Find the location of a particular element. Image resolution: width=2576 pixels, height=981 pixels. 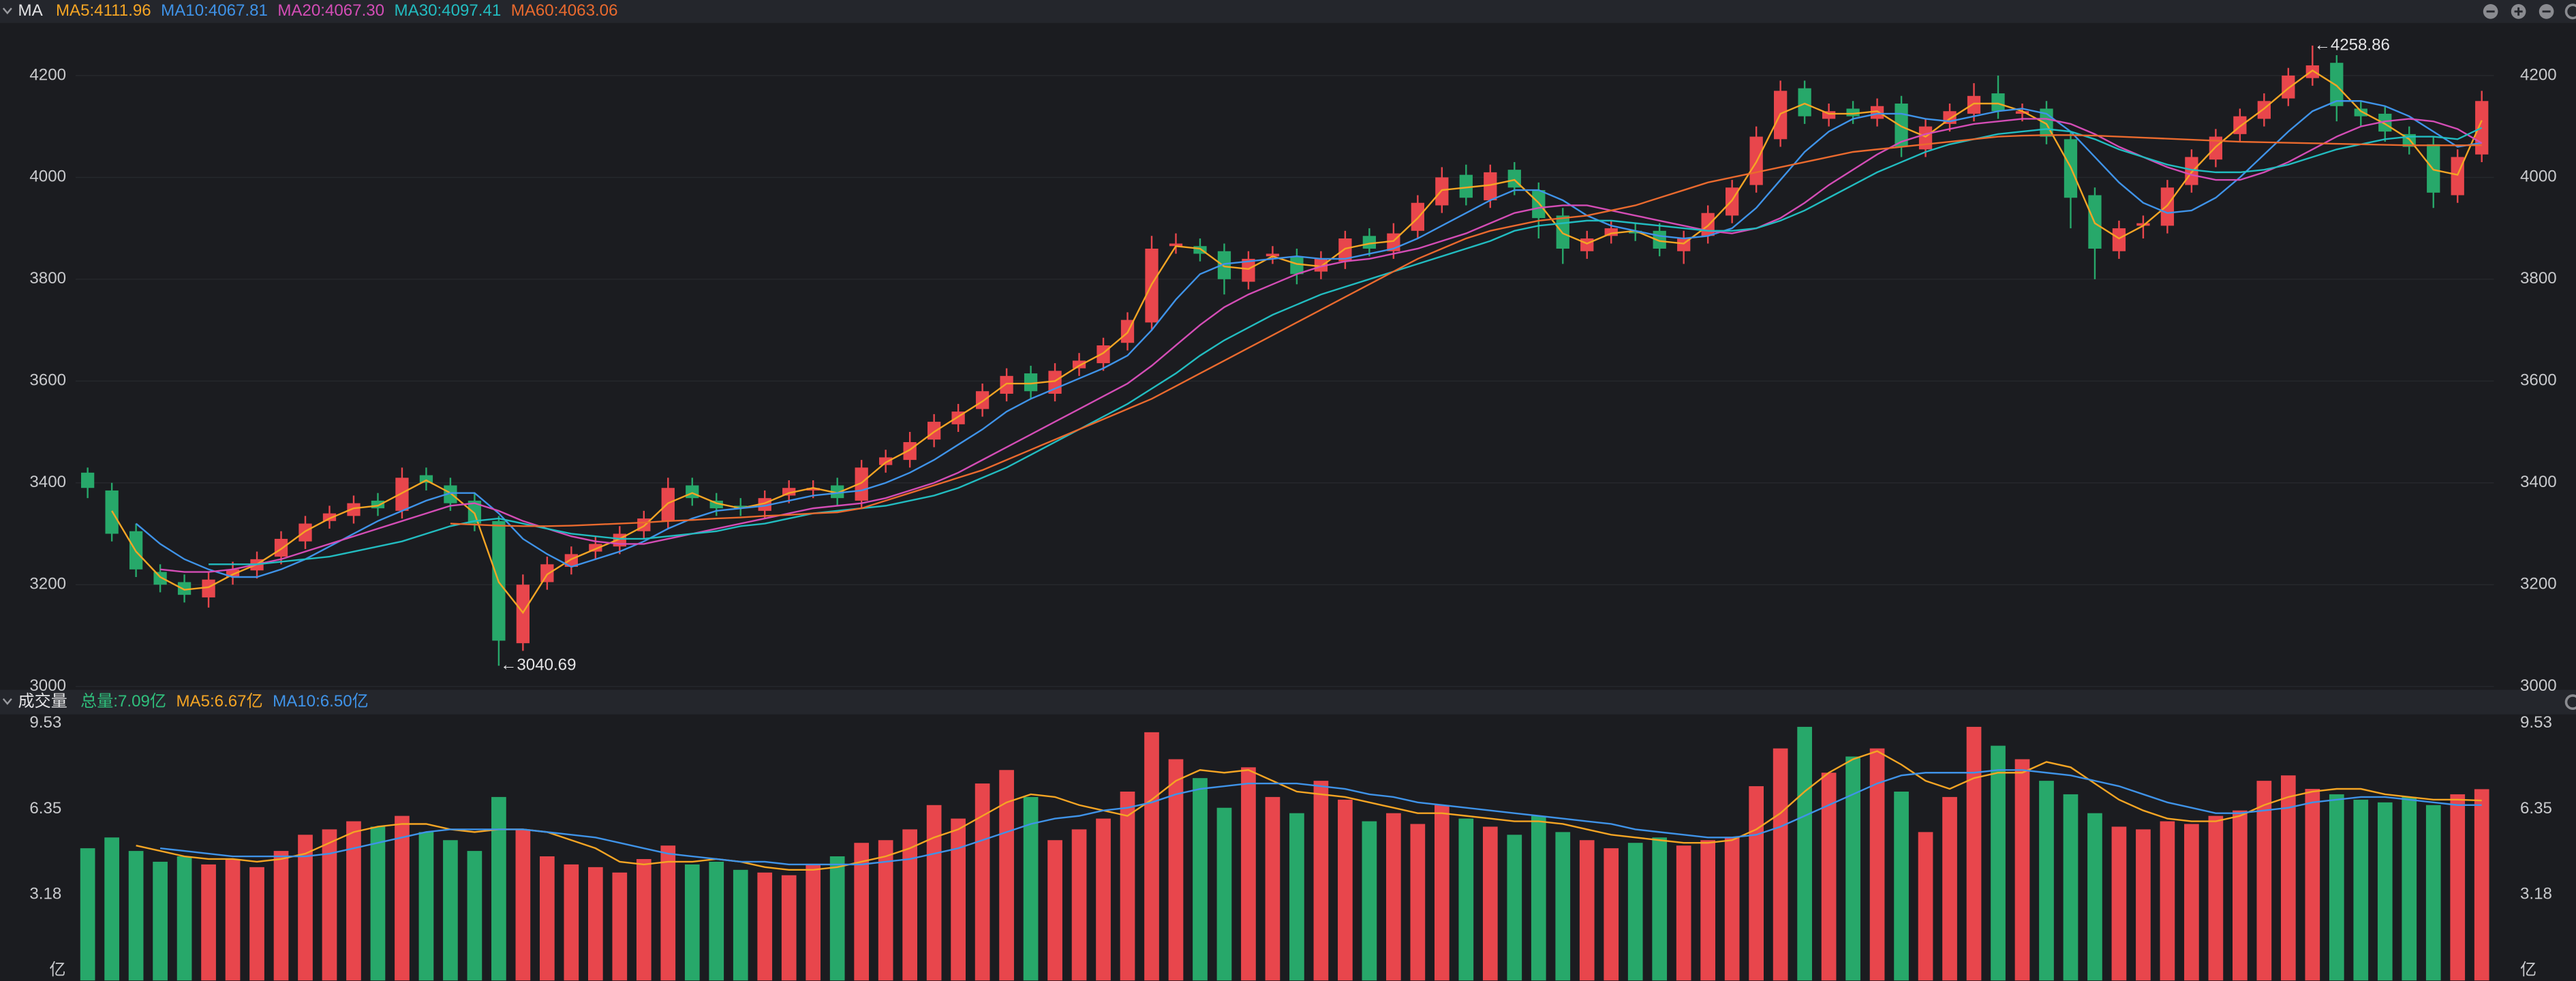

y-tick-label: 3600 is located at coordinates (48, 380).